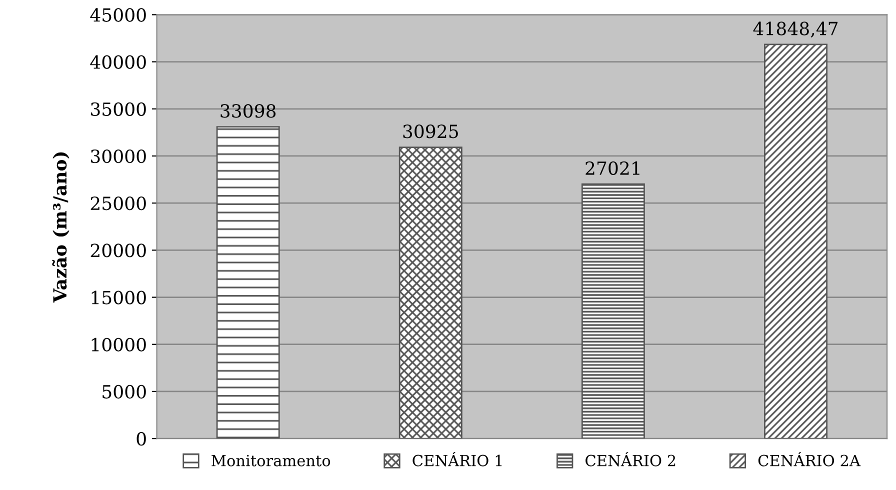  I want to click on legend-label: CENÁRIO 1, so click(457, 459).